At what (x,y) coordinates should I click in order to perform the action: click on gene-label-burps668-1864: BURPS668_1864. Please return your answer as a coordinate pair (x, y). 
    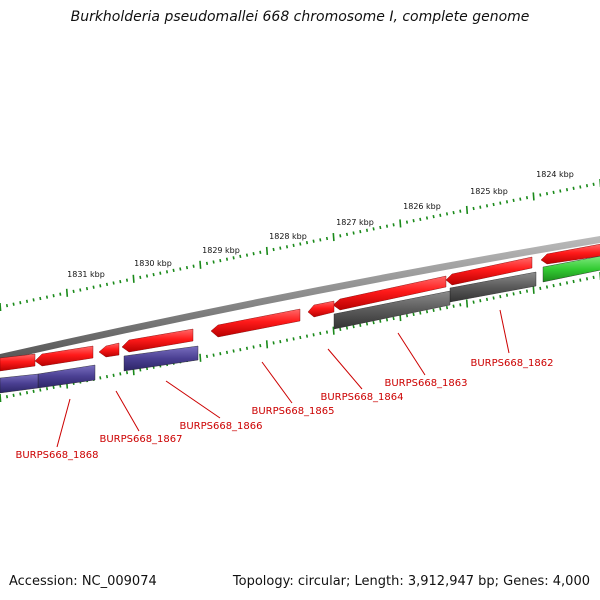
    Looking at the image, I should click on (361, 397).